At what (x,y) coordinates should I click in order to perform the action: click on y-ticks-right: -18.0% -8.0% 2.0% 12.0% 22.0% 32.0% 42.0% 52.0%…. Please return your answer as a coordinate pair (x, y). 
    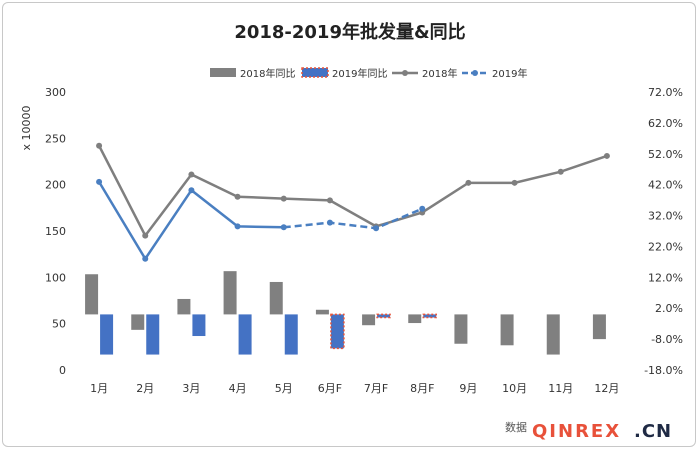
    Looking at the image, I should click on (663, 231).